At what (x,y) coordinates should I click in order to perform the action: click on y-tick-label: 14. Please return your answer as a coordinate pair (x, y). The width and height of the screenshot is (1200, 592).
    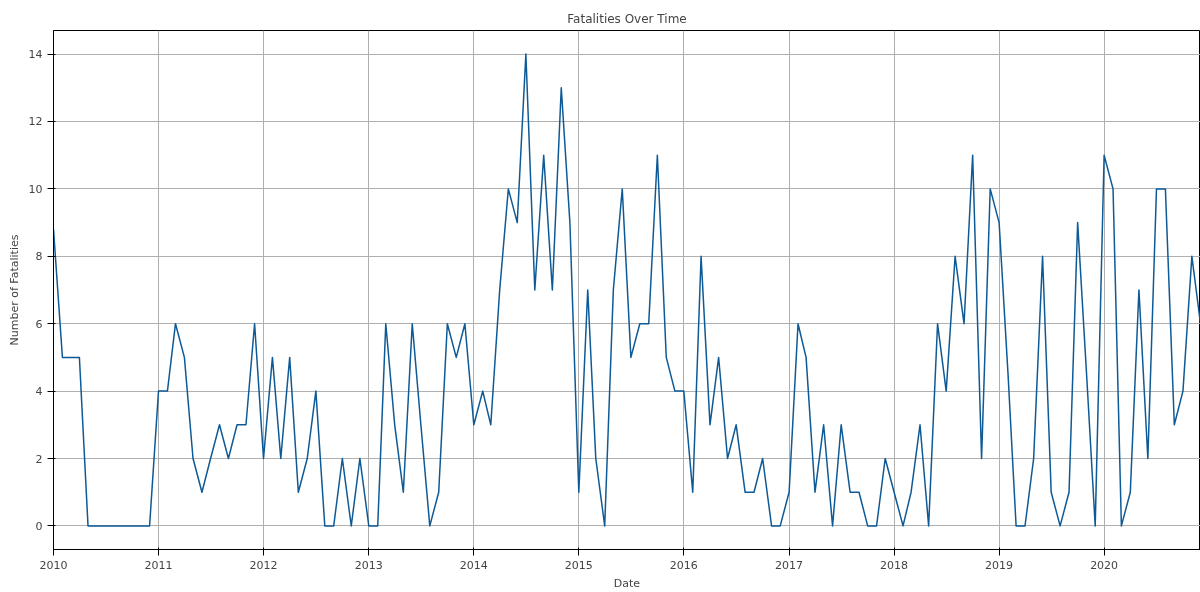
    Looking at the image, I should click on (35, 55).